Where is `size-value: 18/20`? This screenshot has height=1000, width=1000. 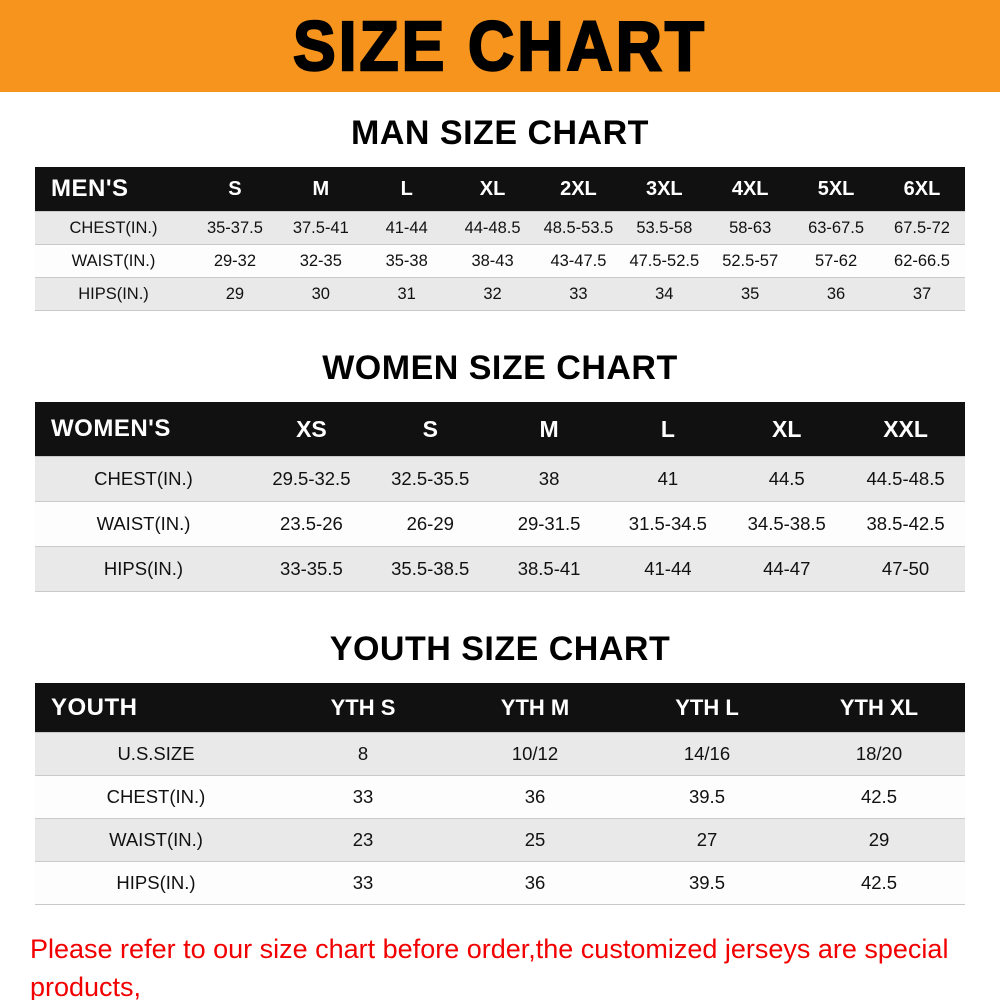 size-value: 18/20 is located at coordinates (879, 753).